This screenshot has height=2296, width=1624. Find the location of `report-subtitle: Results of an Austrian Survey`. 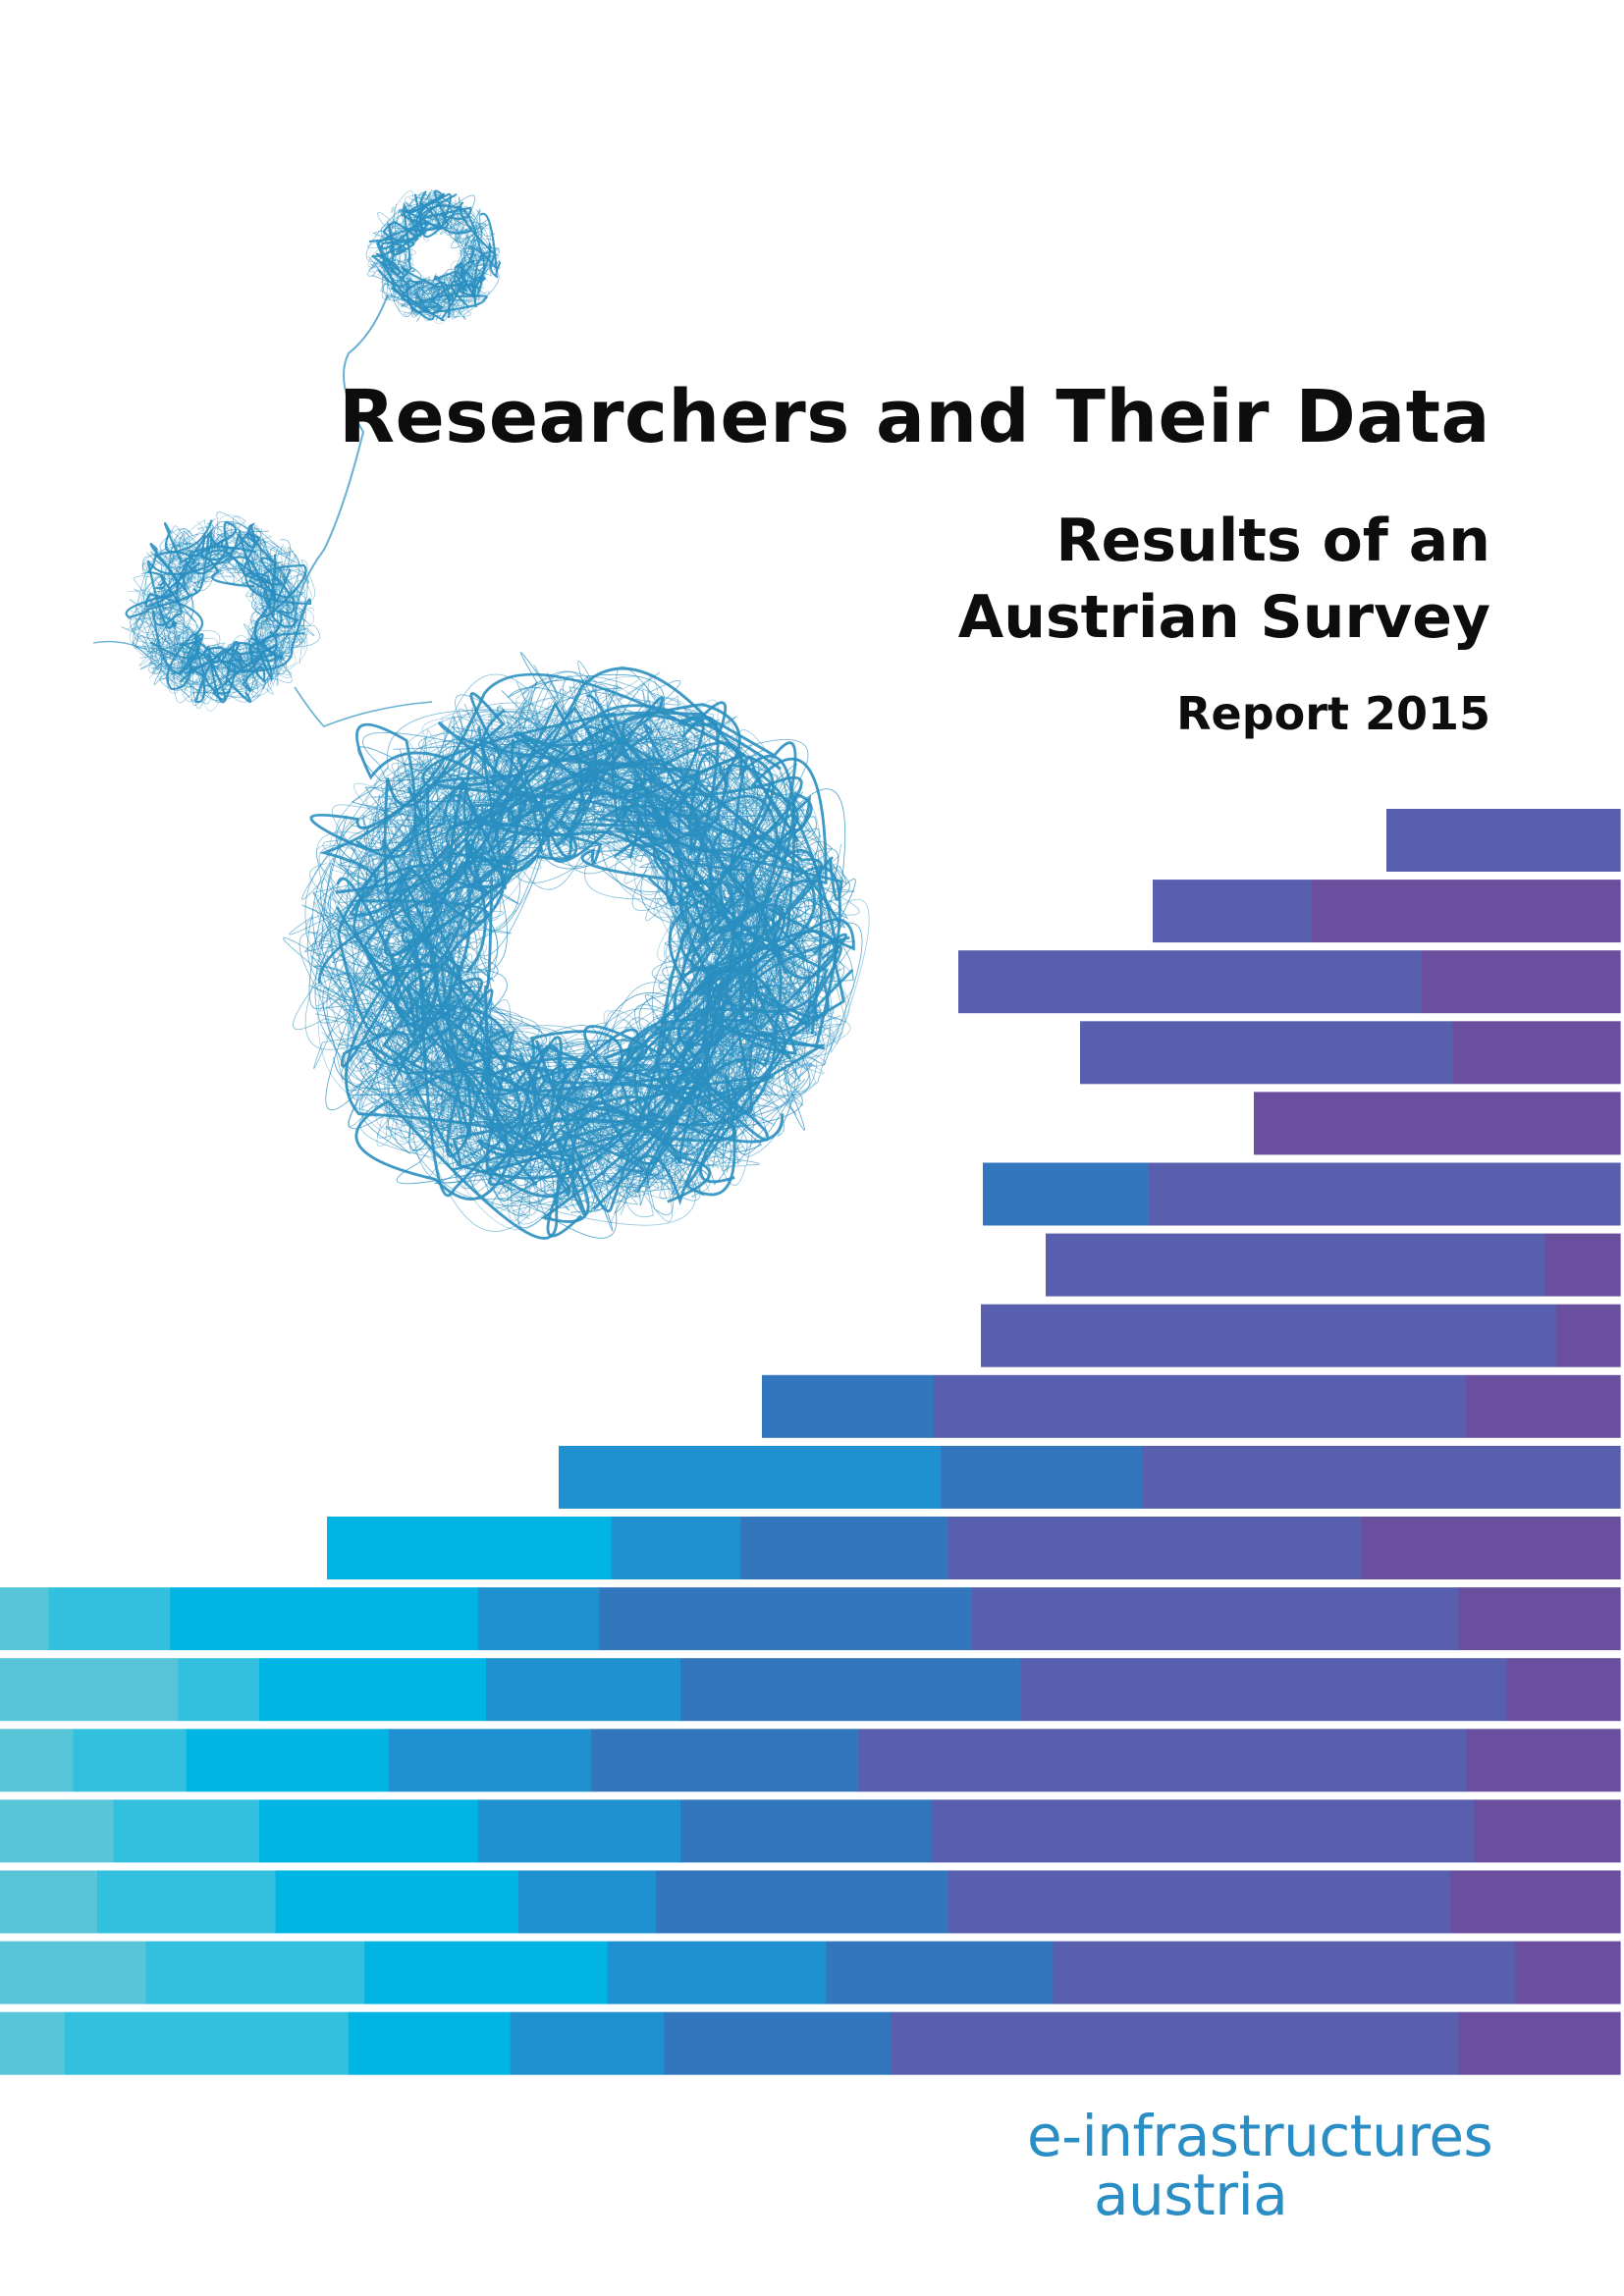

report-subtitle: Results of an Austrian Survey is located at coordinates (1224, 580).